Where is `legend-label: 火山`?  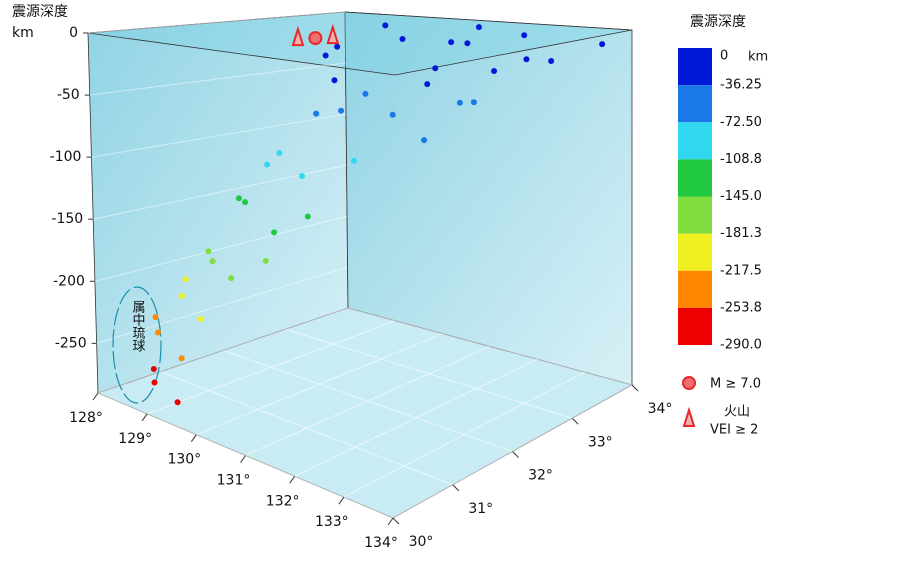 legend-label: 火山 is located at coordinates (737, 412).